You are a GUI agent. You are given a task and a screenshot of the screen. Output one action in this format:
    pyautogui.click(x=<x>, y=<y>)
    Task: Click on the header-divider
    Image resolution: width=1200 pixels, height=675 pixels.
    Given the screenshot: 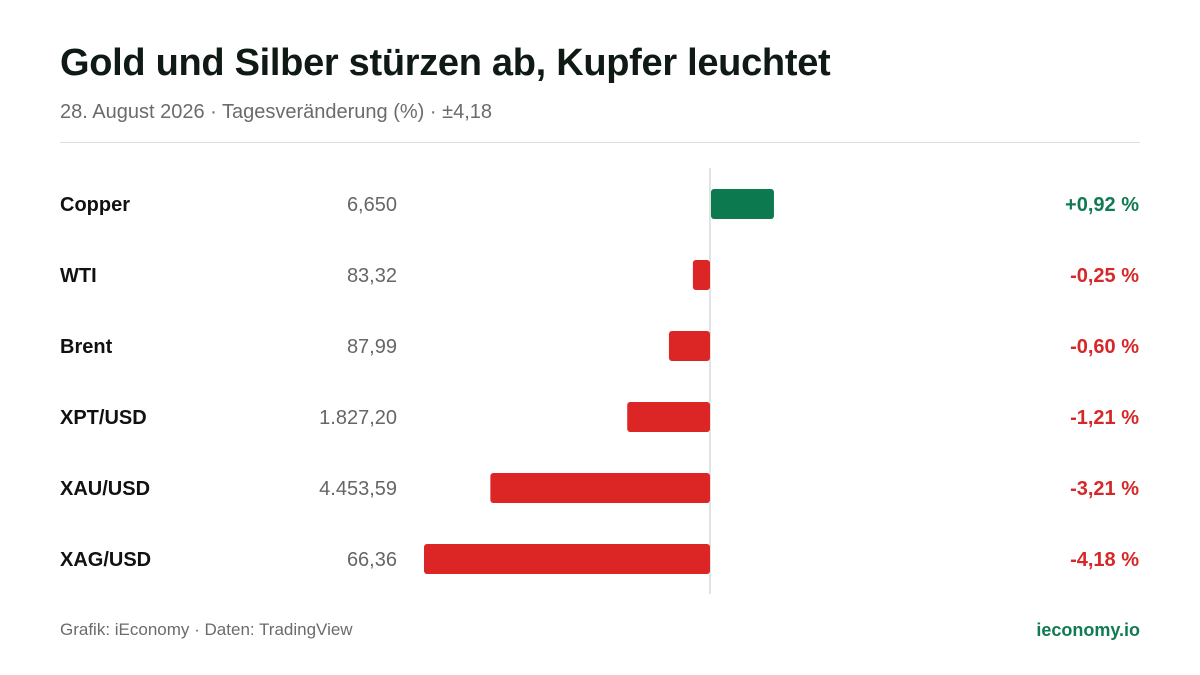 What is the action you would take?
    pyautogui.click(x=600, y=142)
    